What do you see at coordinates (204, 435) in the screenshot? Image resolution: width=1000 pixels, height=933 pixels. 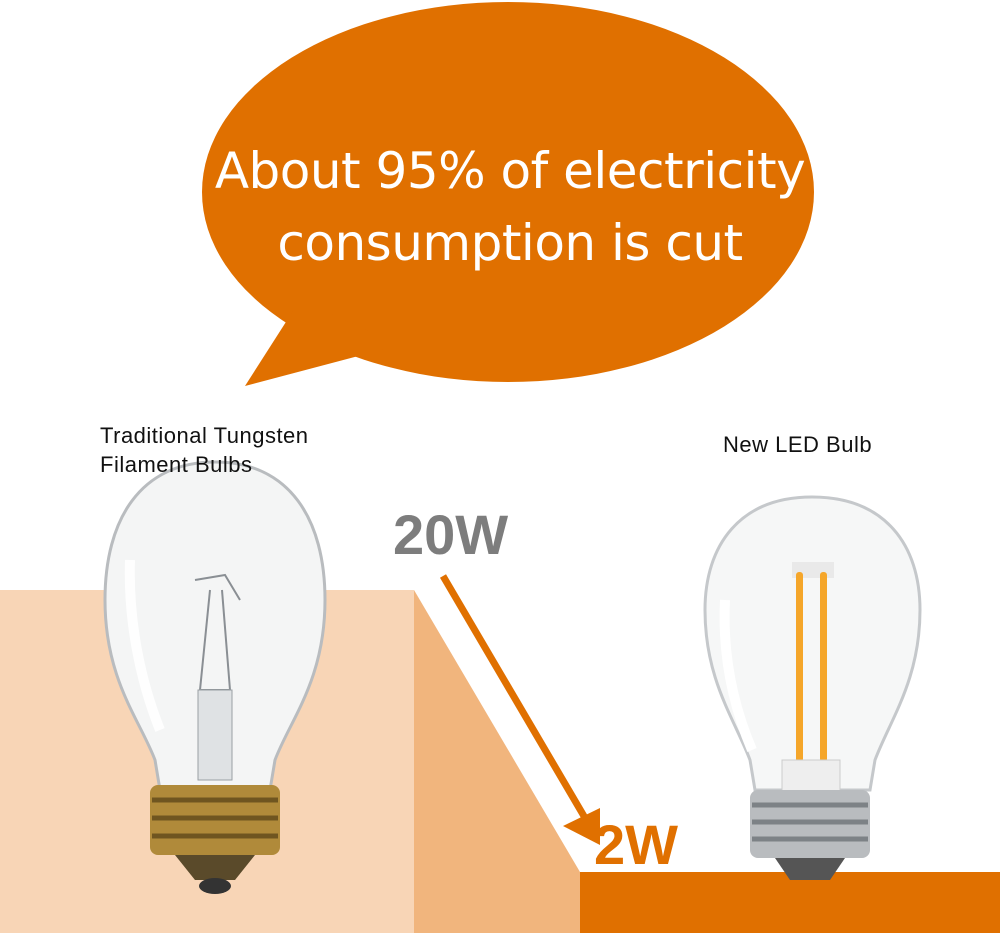 I see `tungsten-label-line1: Traditional Tungsten` at bounding box center [204, 435].